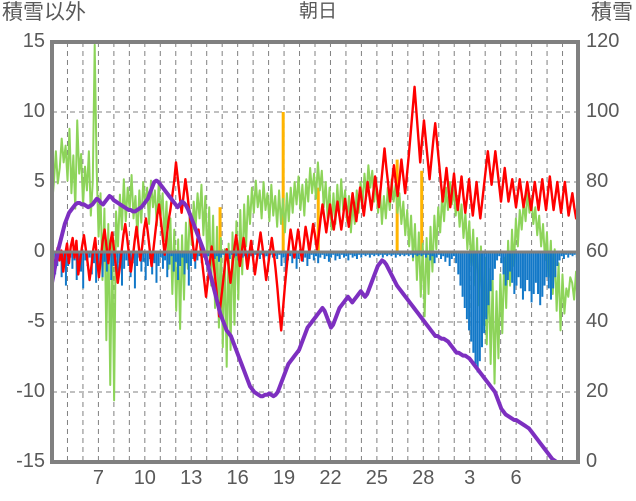 The image size is (636, 501). Describe the element at coordinates (603, 41) in the screenshot. I see `y-axis-tick-right: 120` at that location.